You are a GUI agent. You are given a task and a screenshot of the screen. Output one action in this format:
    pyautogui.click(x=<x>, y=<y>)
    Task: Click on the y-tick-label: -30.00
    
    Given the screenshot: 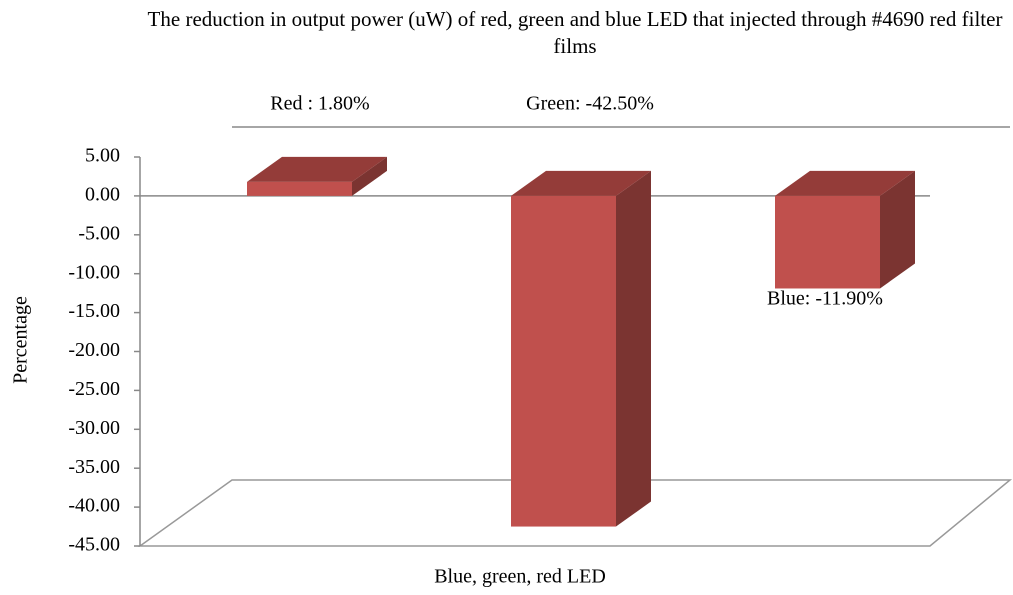 What is the action you would take?
    pyautogui.click(x=94, y=428)
    